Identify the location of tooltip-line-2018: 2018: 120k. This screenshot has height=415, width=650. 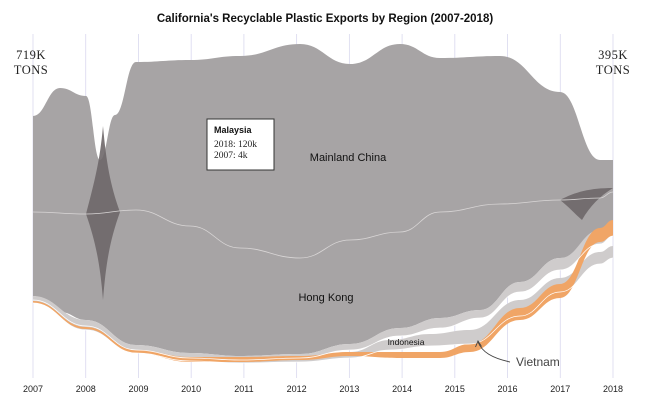
(235, 145).